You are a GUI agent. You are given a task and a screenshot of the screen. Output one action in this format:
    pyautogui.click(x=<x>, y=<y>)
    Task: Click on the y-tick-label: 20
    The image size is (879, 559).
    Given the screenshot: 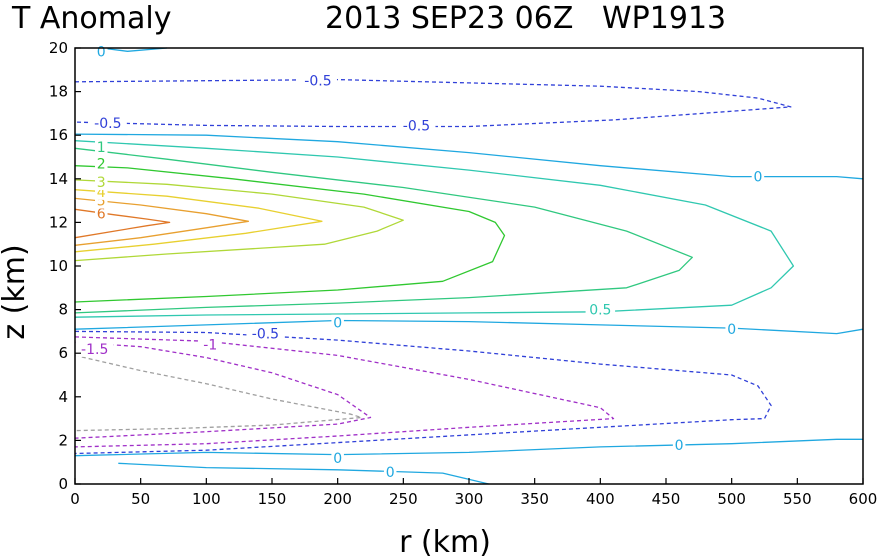 What is the action you would take?
    pyautogui.click(x=58, y=48)
    